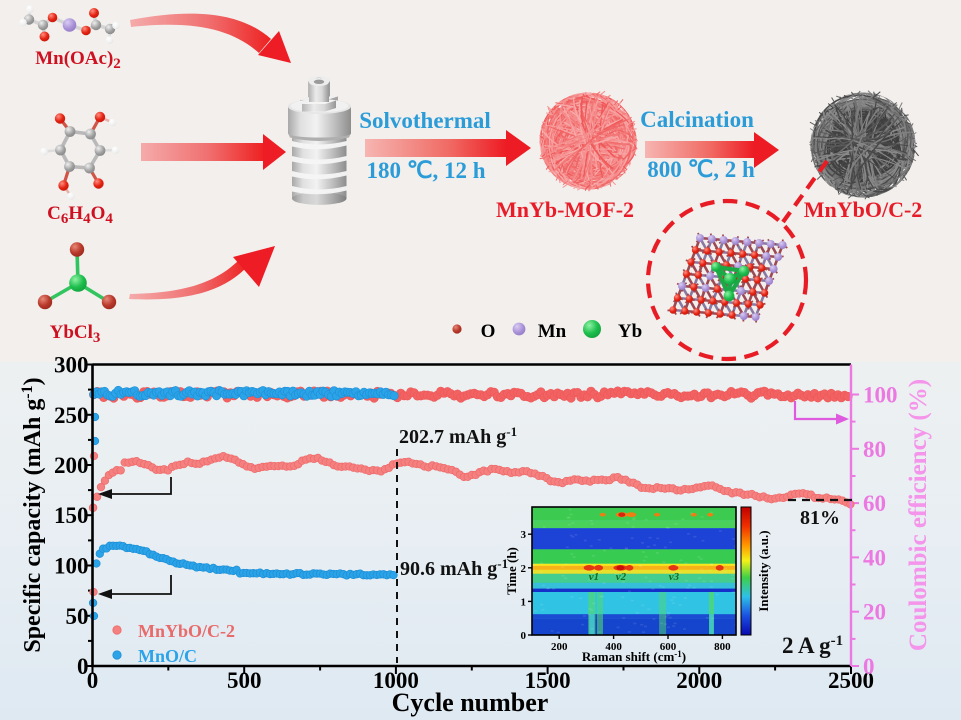 Image resolution: width=961 pixels, height=720 pixels. What do you see at coordinates (524, 535) in the screenshot?
I see `svg-text: 3` at bounding box center [524, 535].